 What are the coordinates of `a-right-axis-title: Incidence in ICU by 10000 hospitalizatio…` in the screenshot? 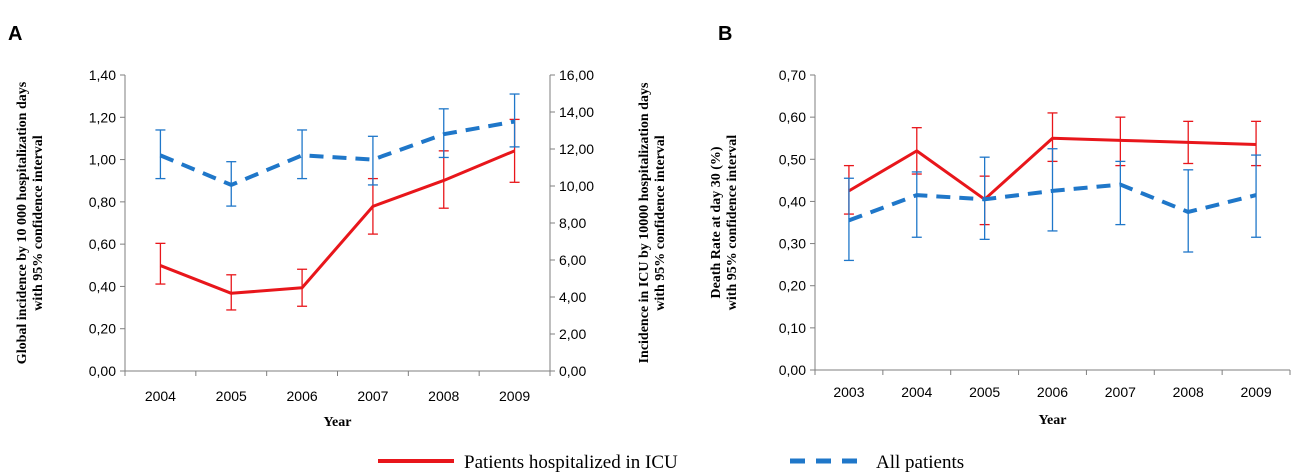 It's located at (652, 222).